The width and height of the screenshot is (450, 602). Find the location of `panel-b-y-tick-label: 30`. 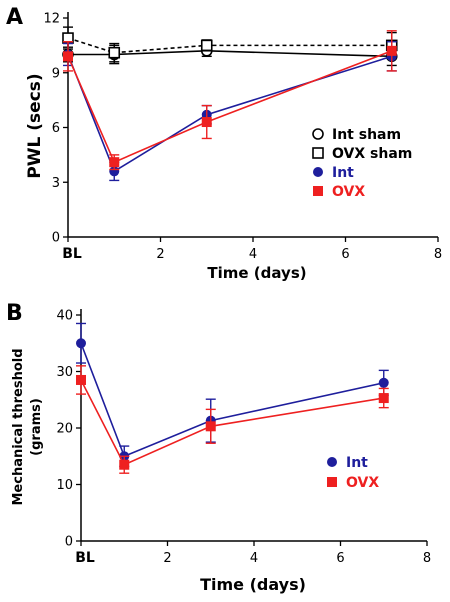

panel-b-y-tick-label: 30 is located at coordinates (64, 372).